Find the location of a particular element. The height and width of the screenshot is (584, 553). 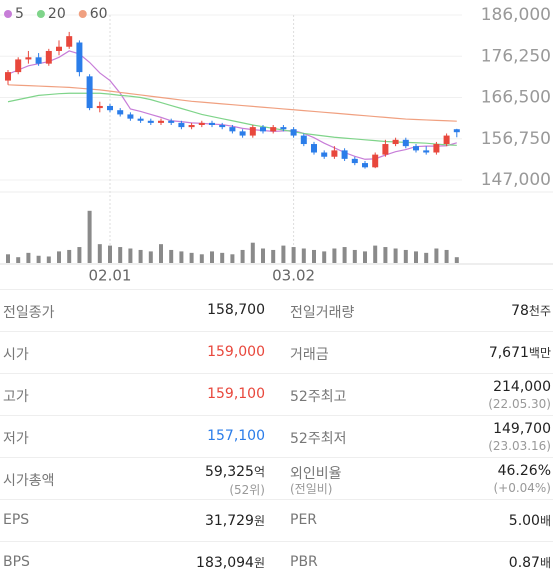

moving-average-line is located at coordinates (232, 103).